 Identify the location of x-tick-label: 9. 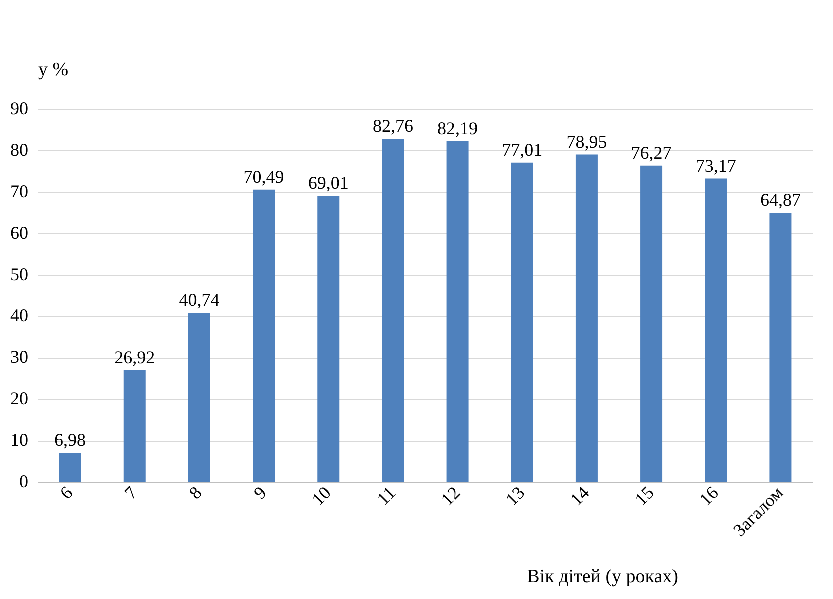
(260, 493).